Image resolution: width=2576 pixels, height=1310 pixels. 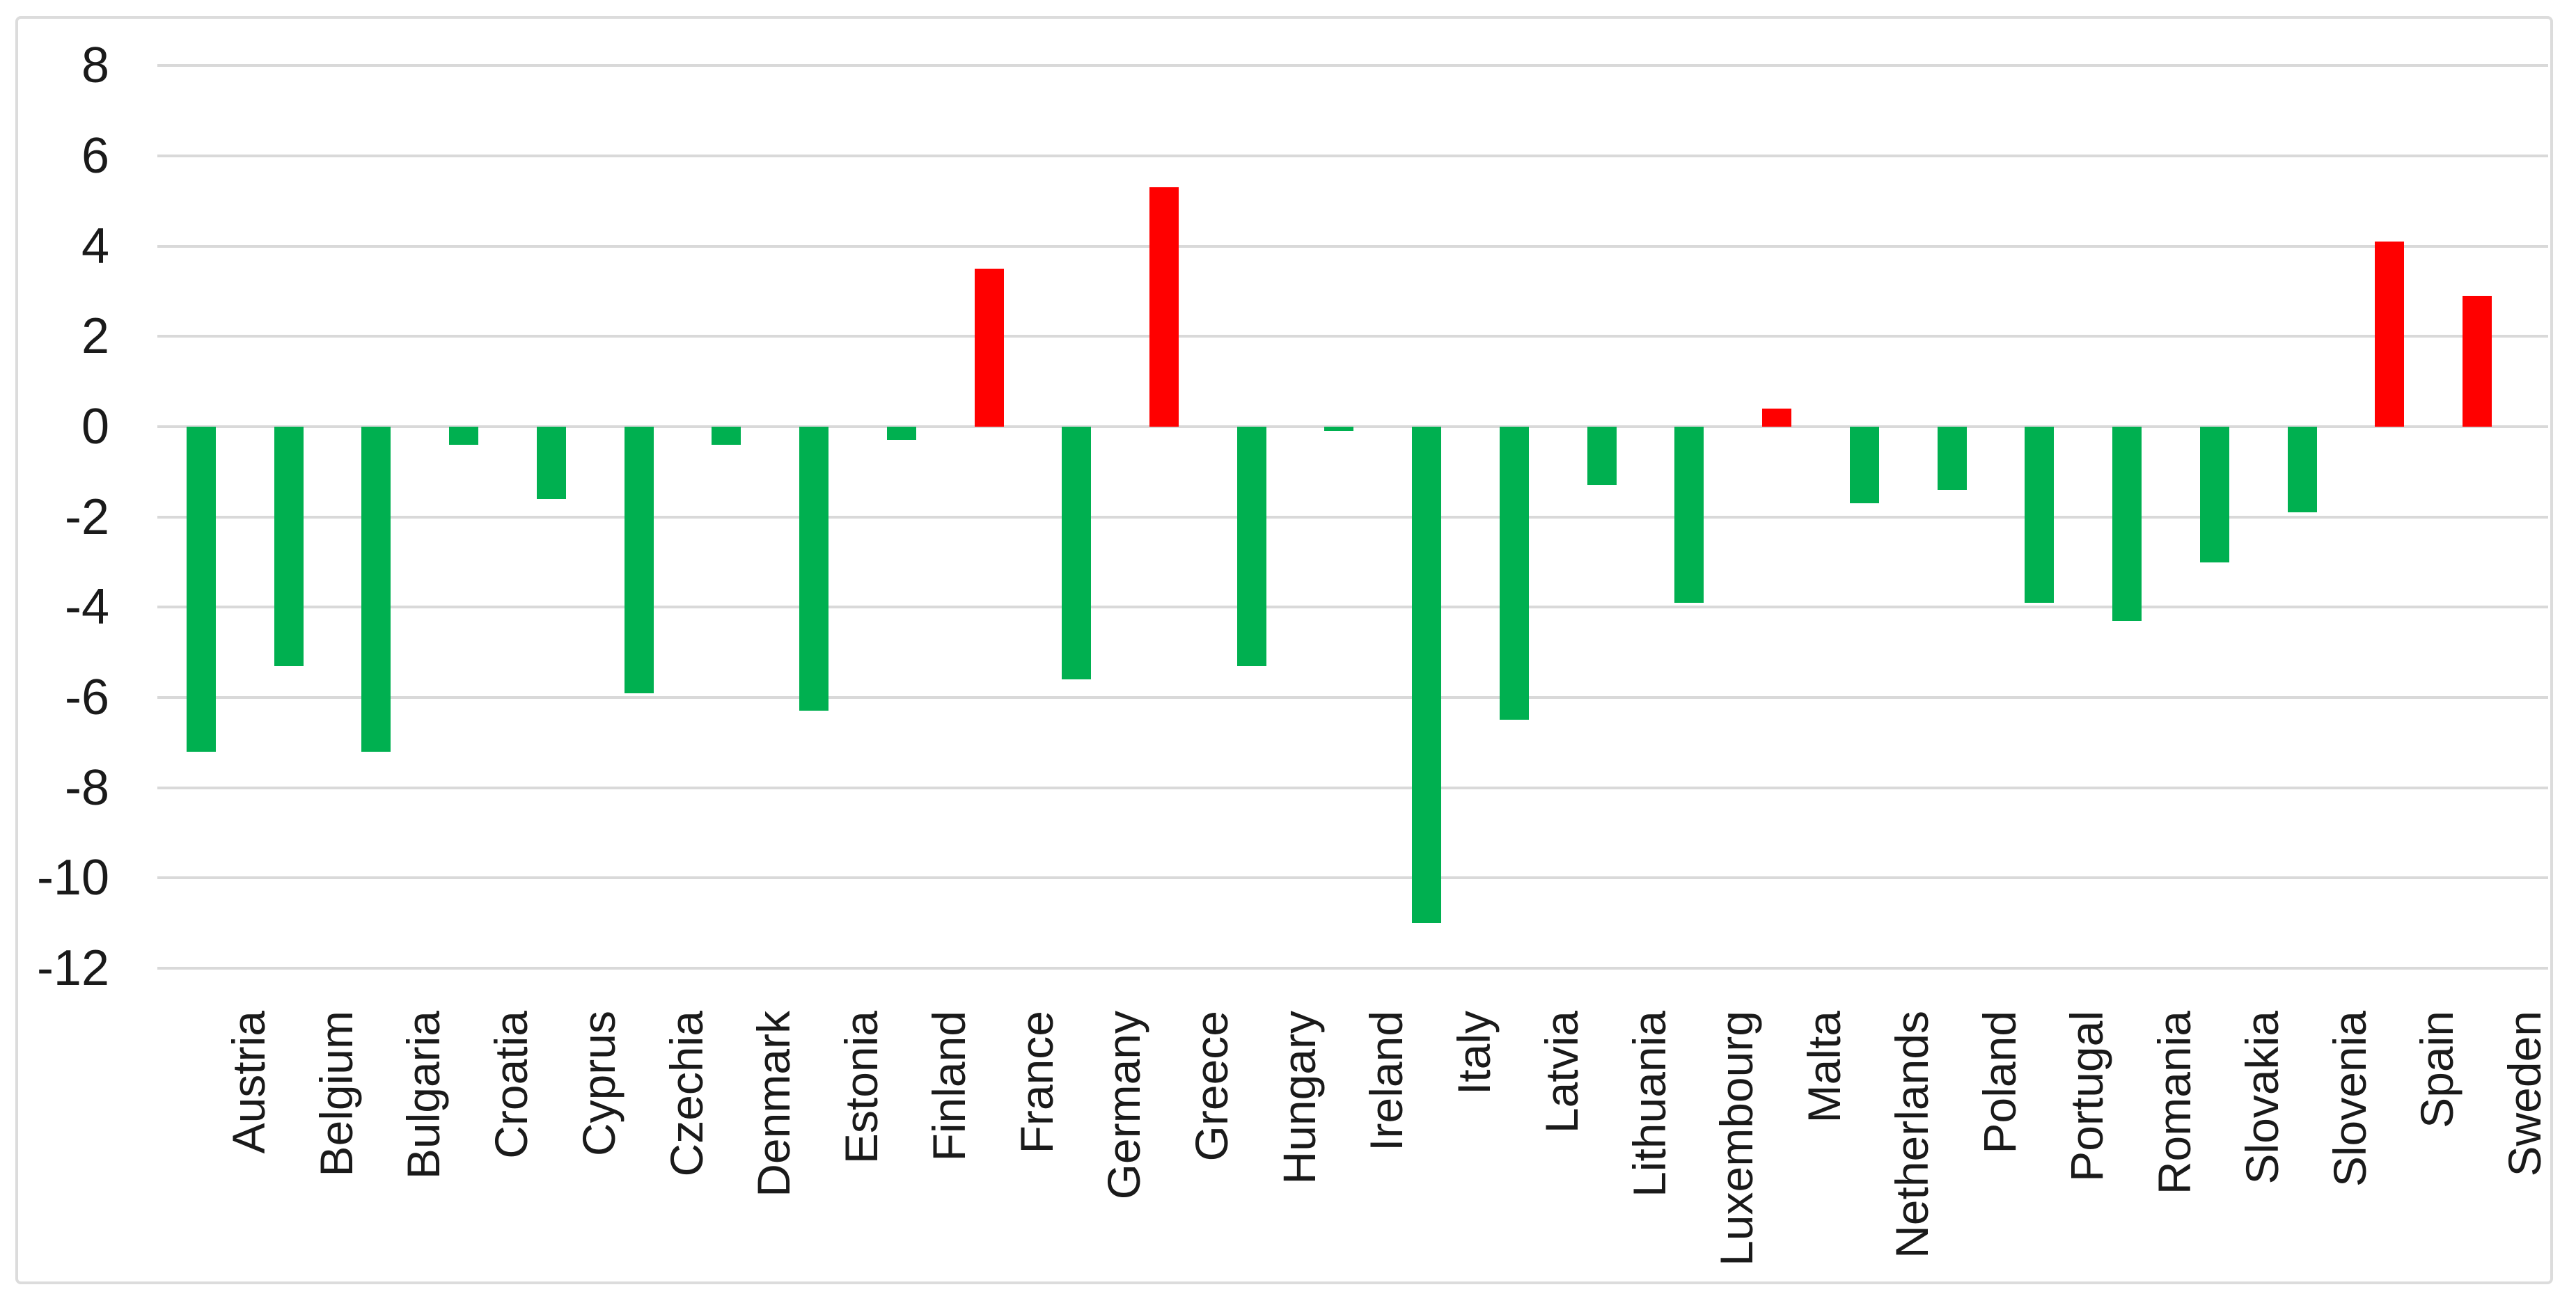 I want to click on bar-italy, so click(x=1427, y=675).